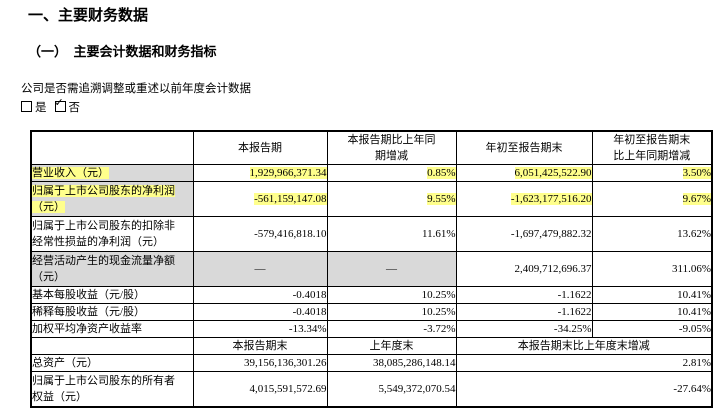  What do you see at coordinates (524, 147) in the screenshot?
I see `header-ytd: 年初至报告期末` at bounding box center [524, 147].